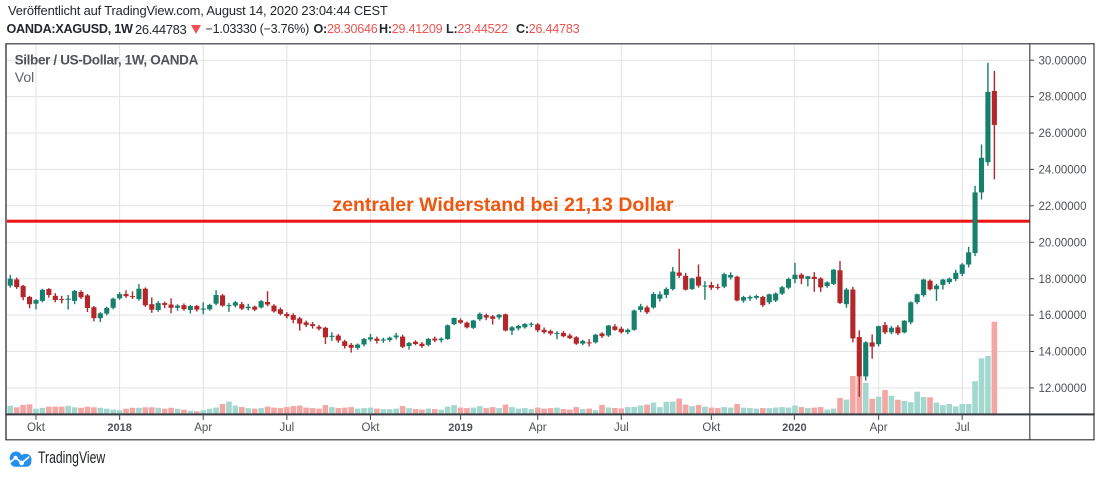  Describe the element at coordinates (1063, 207) in the screenshot. I see `svg-text: 22.00000` at that location.